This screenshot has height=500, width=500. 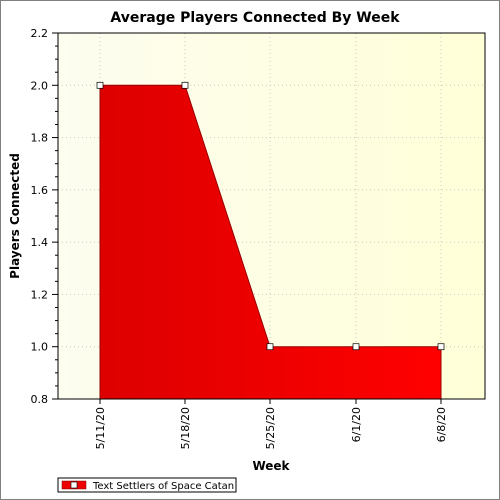 I want to click on y-tick-label: 2.0, so click(x=40, y=85).